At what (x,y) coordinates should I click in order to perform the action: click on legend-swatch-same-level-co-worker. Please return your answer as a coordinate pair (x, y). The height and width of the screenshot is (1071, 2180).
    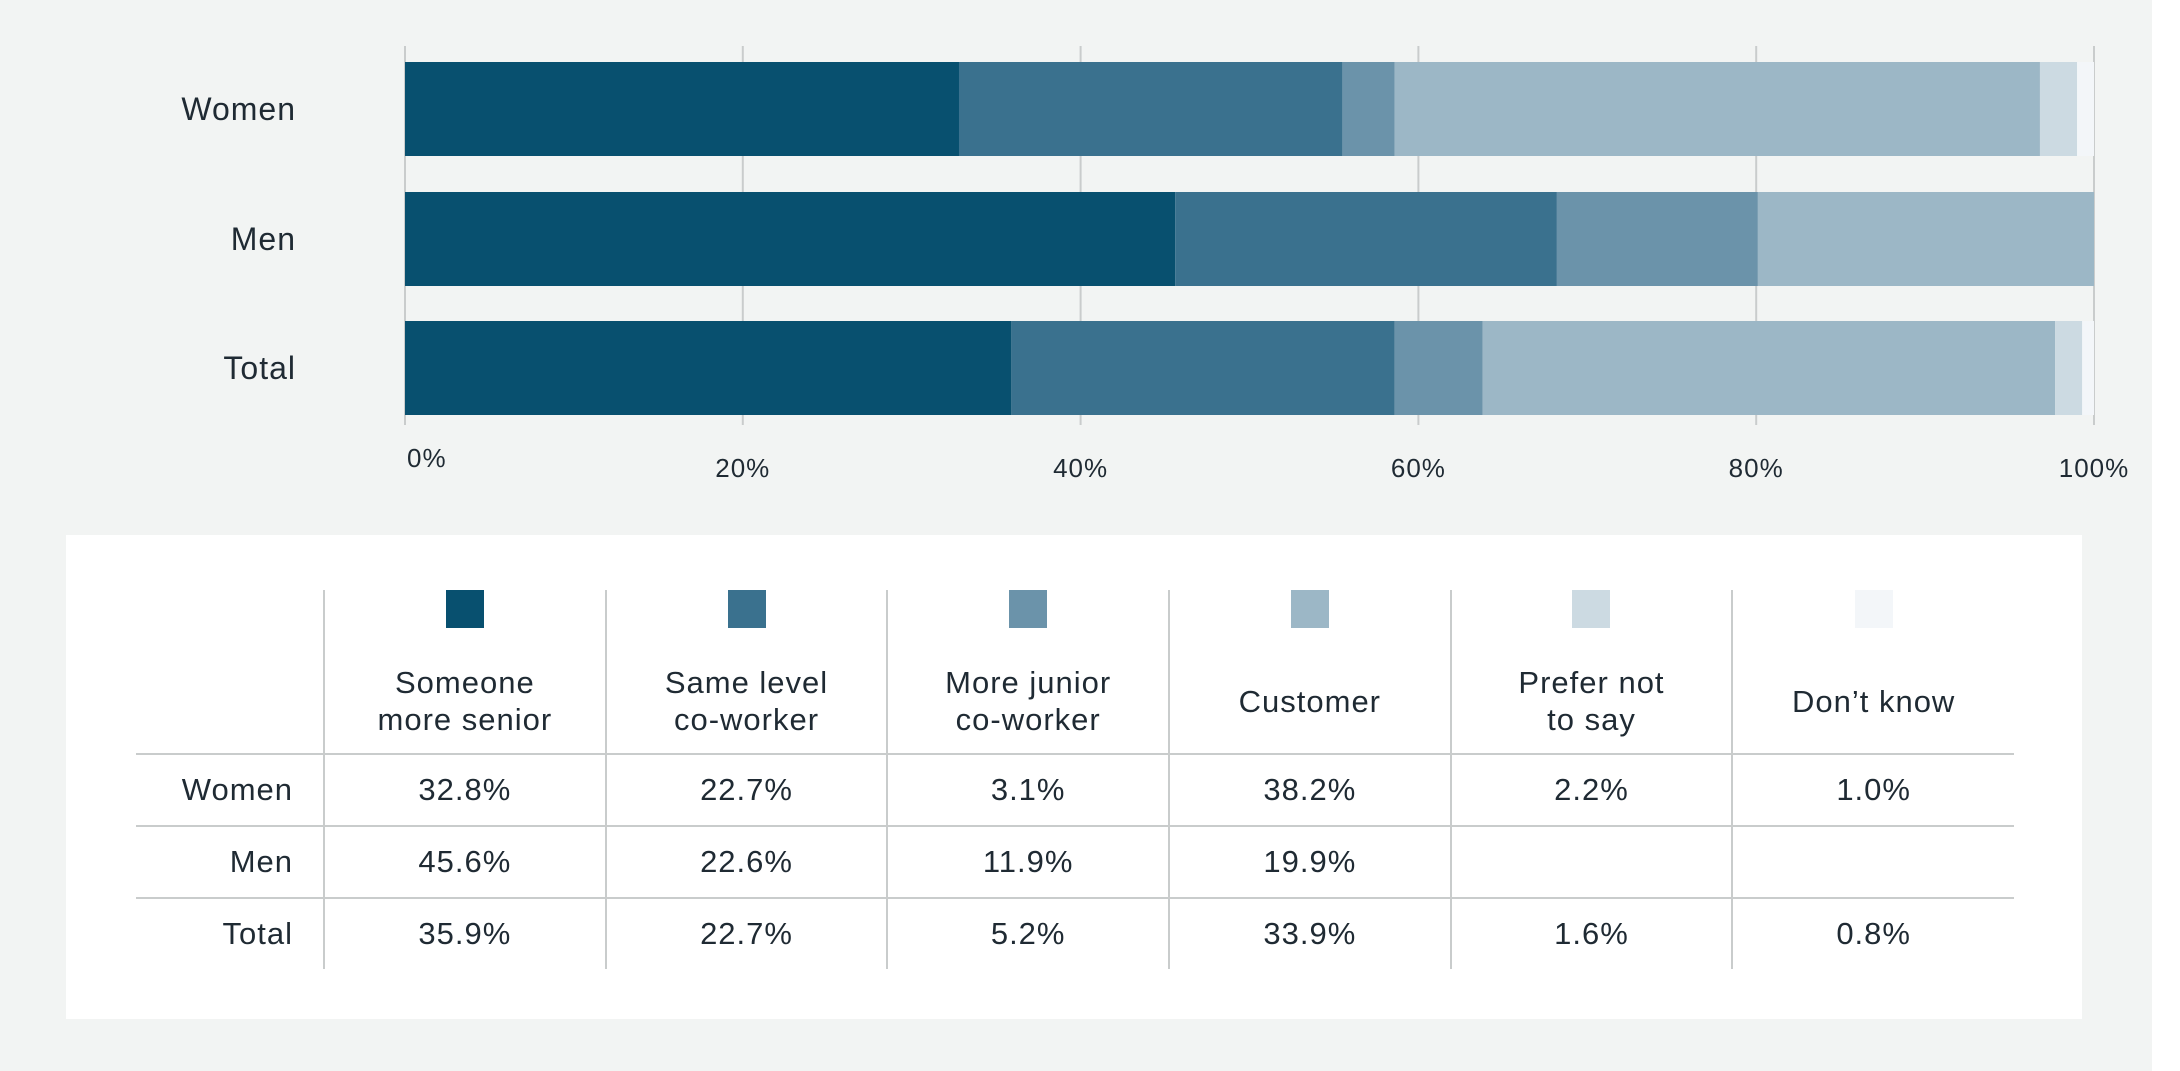
    Looking at the image, I should click on (746, 609).